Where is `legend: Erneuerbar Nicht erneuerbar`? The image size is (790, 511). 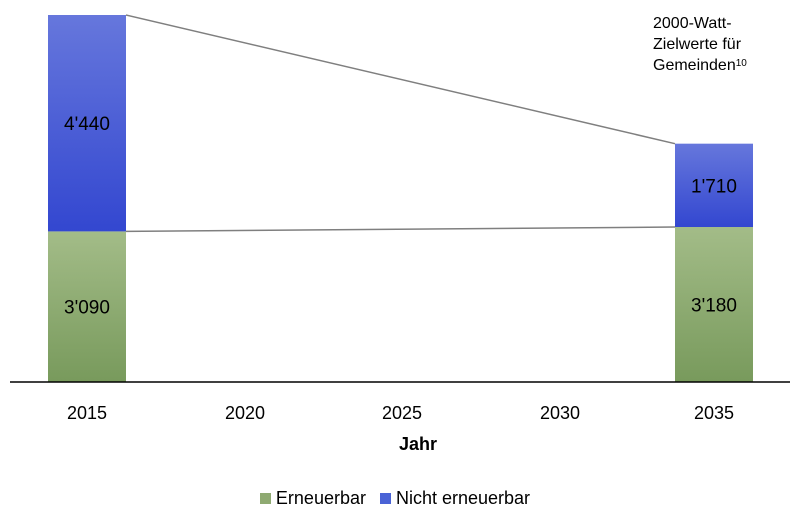 legend: Erneuerbar Nicht erneuerbar is located at coordinates (395, 498).